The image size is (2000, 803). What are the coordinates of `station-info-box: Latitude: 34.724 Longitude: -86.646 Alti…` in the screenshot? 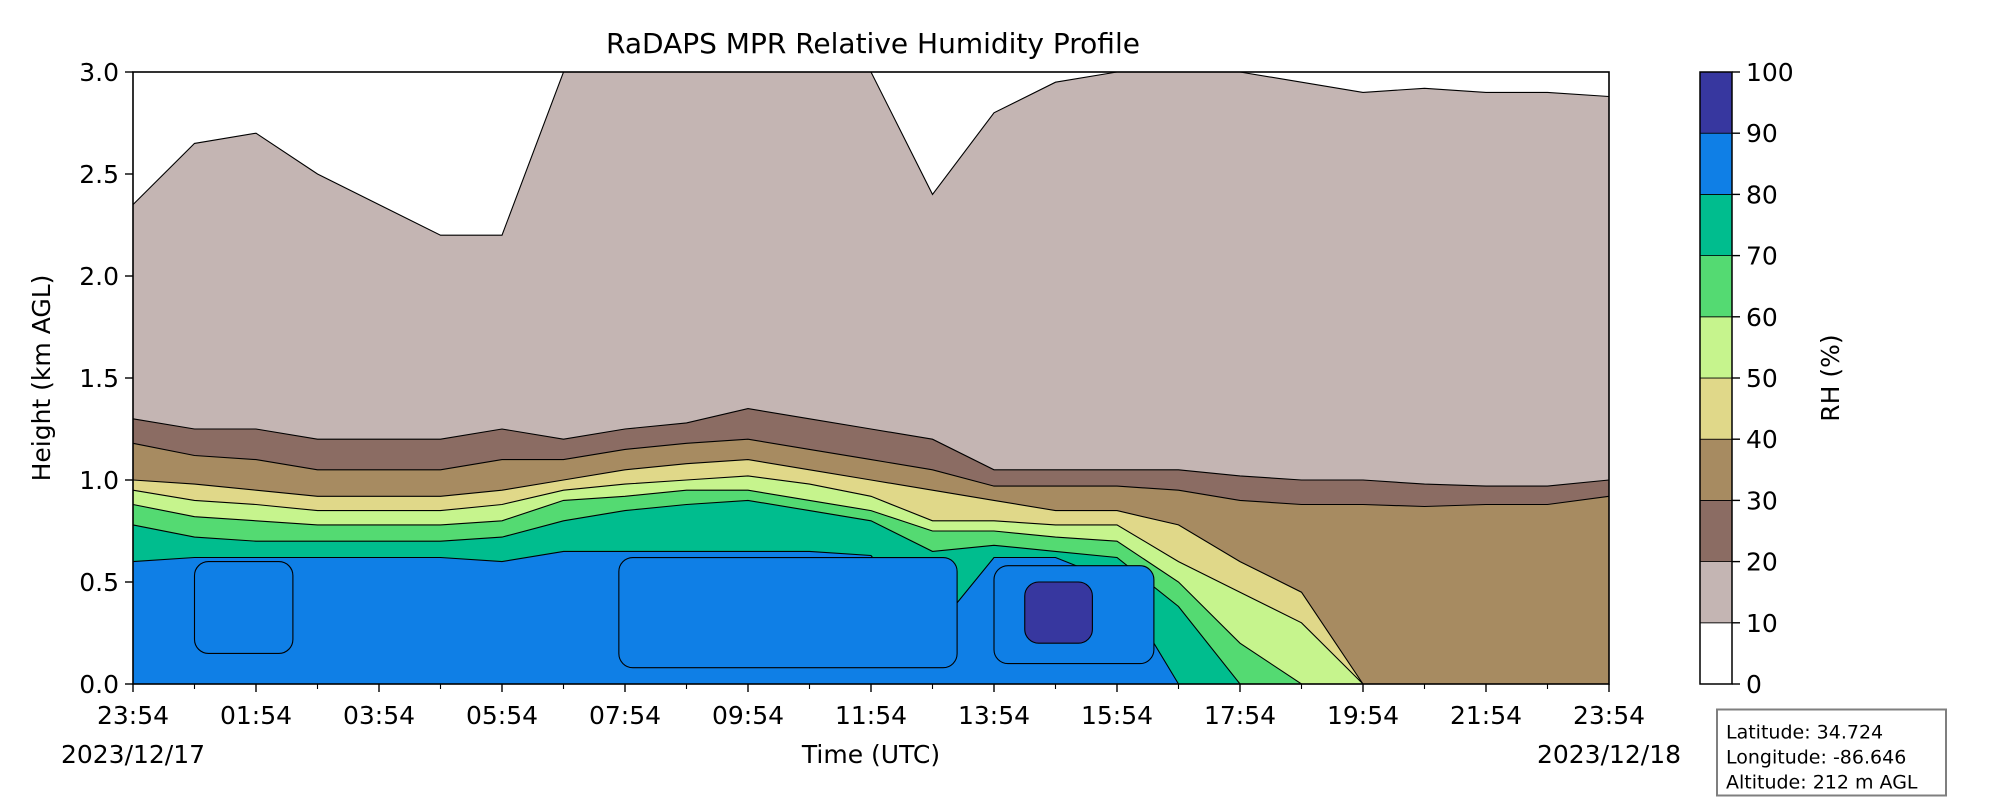 It's located at (1831, 752).